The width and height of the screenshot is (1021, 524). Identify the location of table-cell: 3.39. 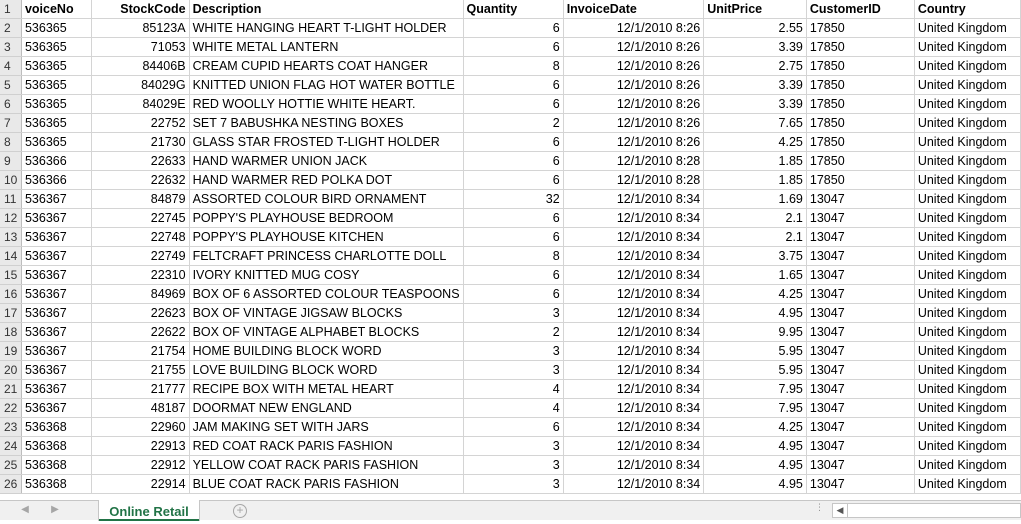
(755, 104).